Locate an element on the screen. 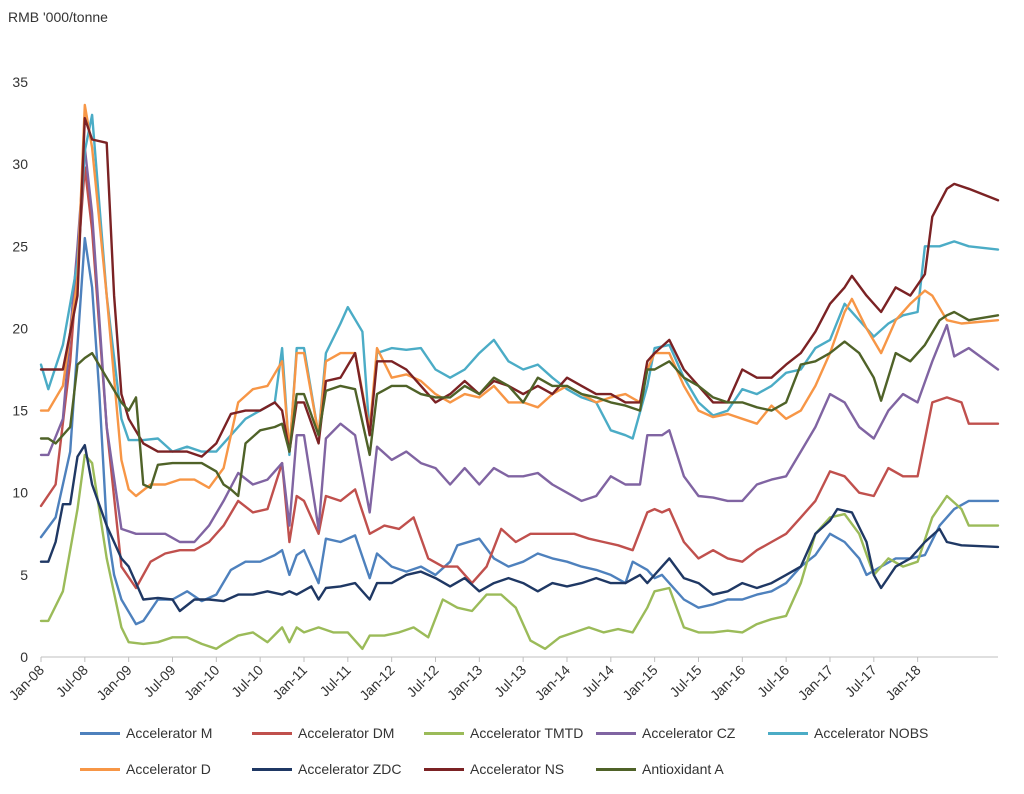 The height and width of the screenshot is (794, 1024). x-tick-label: Jan-18 is located at coordinates (903, 683).